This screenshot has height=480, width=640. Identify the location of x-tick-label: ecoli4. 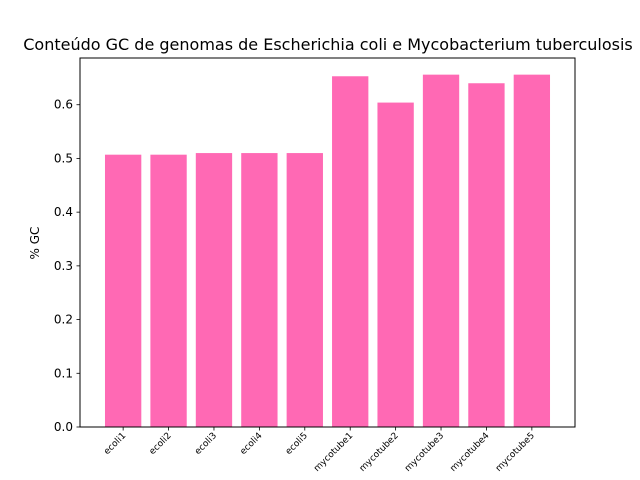
(252, 444).